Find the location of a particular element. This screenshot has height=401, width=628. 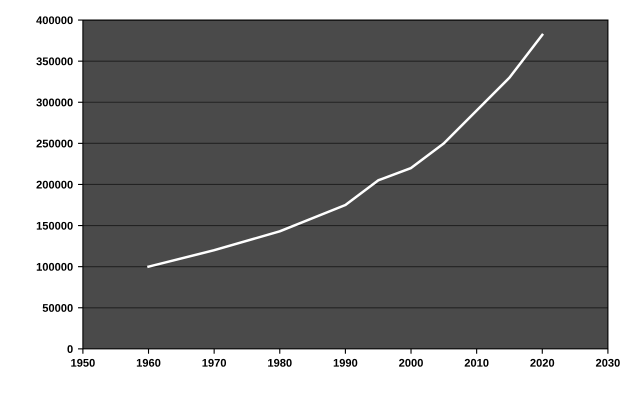

y-tick-label: 50000 is located at coordinates (57, 308).